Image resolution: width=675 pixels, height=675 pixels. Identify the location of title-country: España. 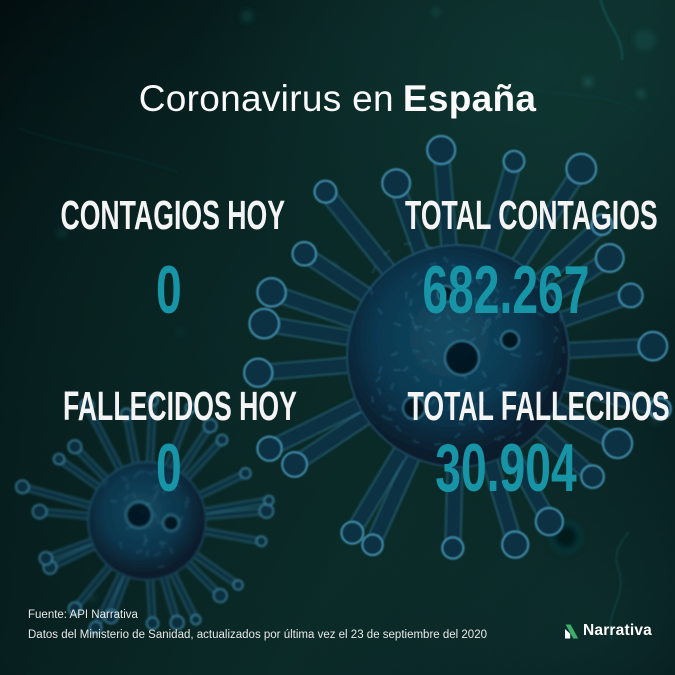
(469, 98).